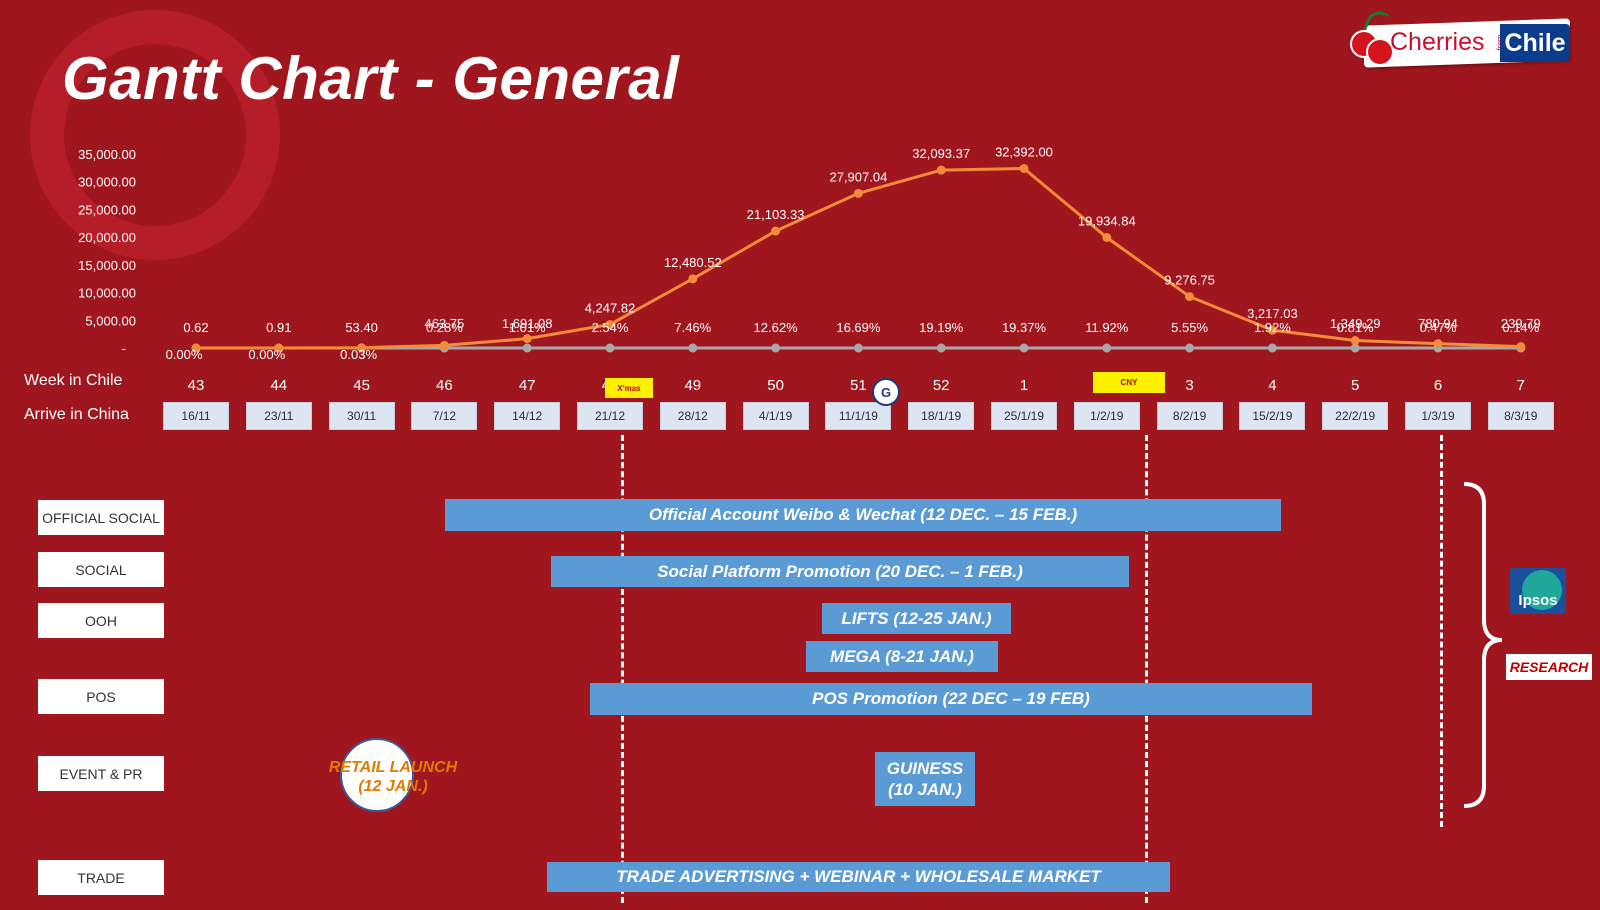 The image size is (1600, 910). What do you see at coordinates (1129, 382) in the screenshot?
I see `cny-tag: CNY` at bounding box center [1129, 382].